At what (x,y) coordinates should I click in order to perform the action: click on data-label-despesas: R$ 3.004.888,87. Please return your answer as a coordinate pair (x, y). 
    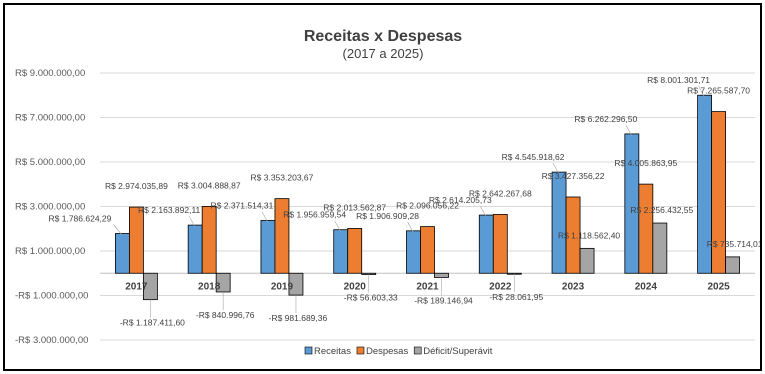
    Looking at the image, I should click on (209, 185).